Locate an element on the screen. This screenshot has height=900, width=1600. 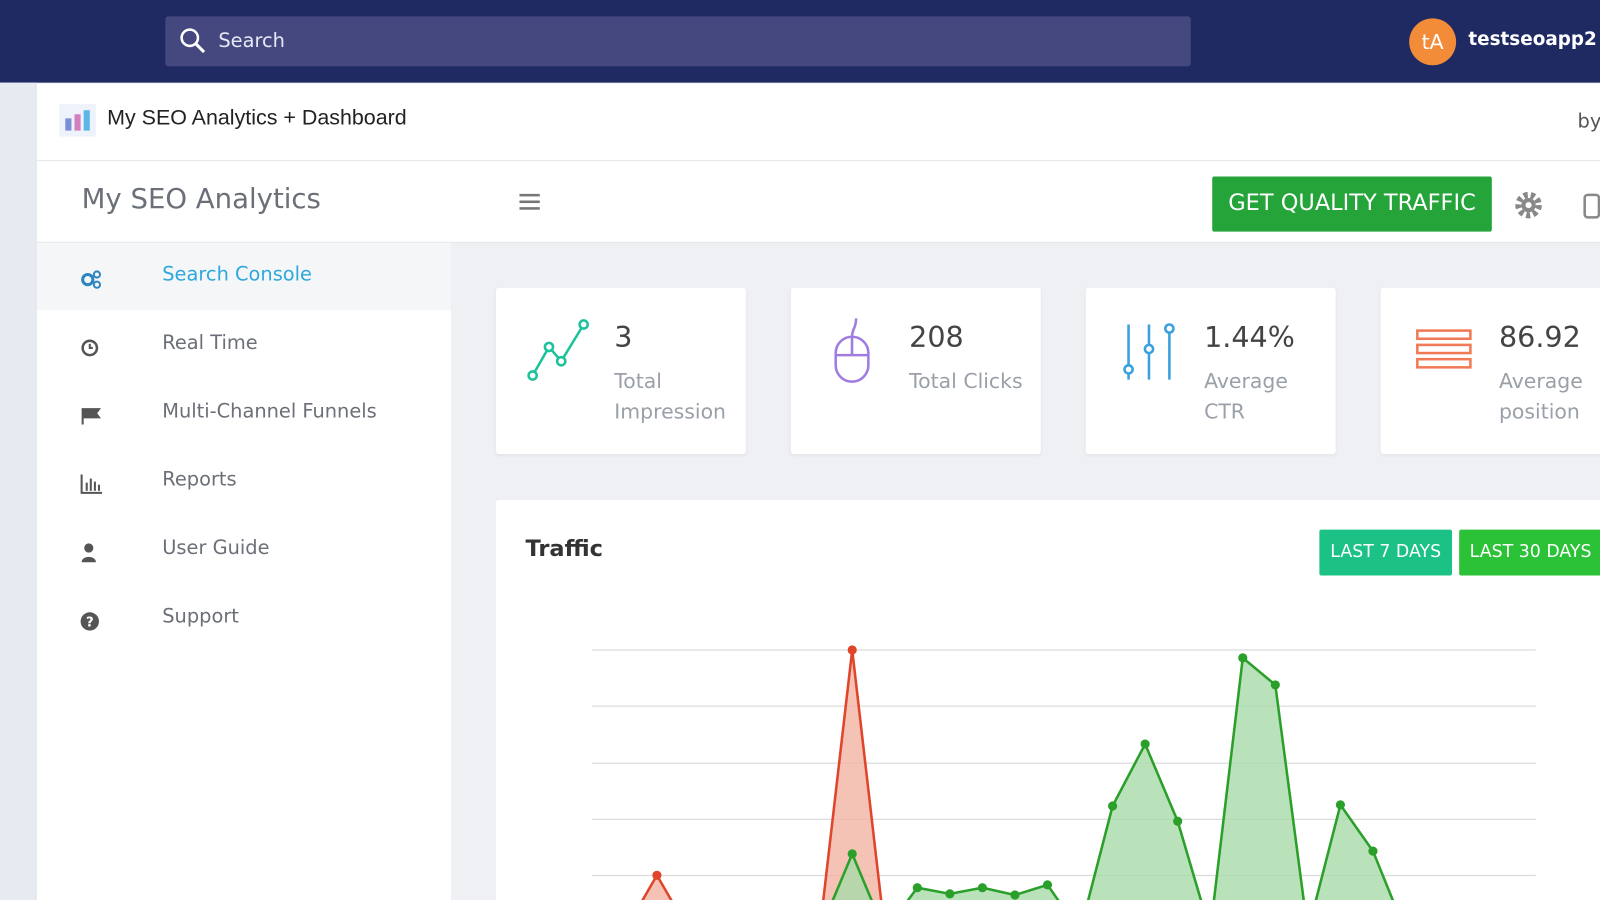
nav-label: Multi-Channel Funnels is located at coordinates (269, 411).